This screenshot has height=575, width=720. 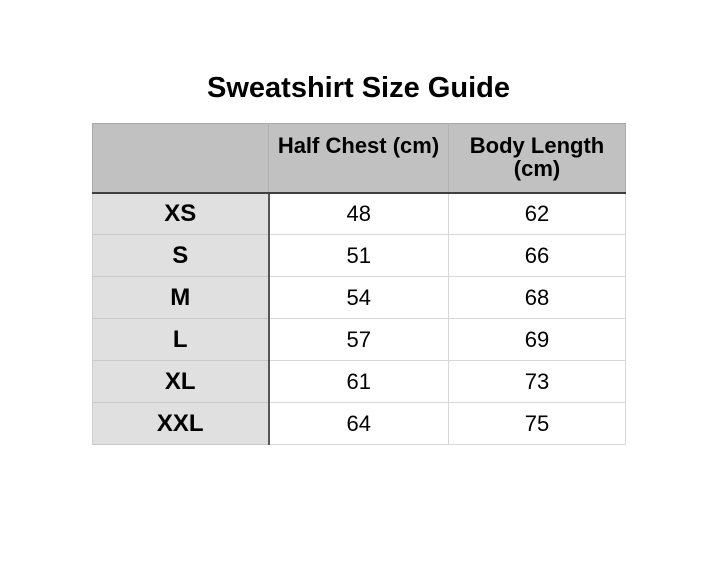 I want to click on body-length-cell: 62, so click(x=537, y=213).